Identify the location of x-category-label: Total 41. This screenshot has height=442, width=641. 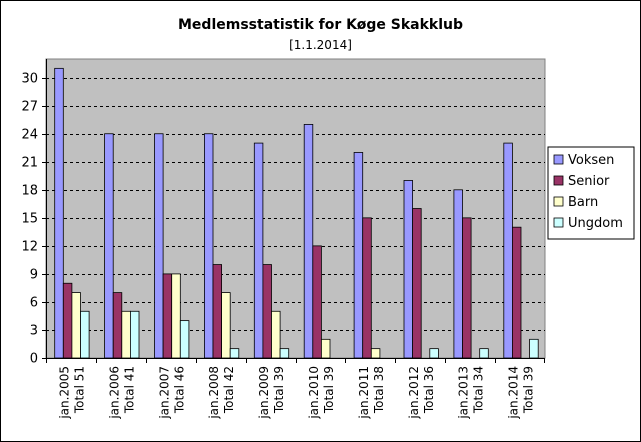
(129, 390).